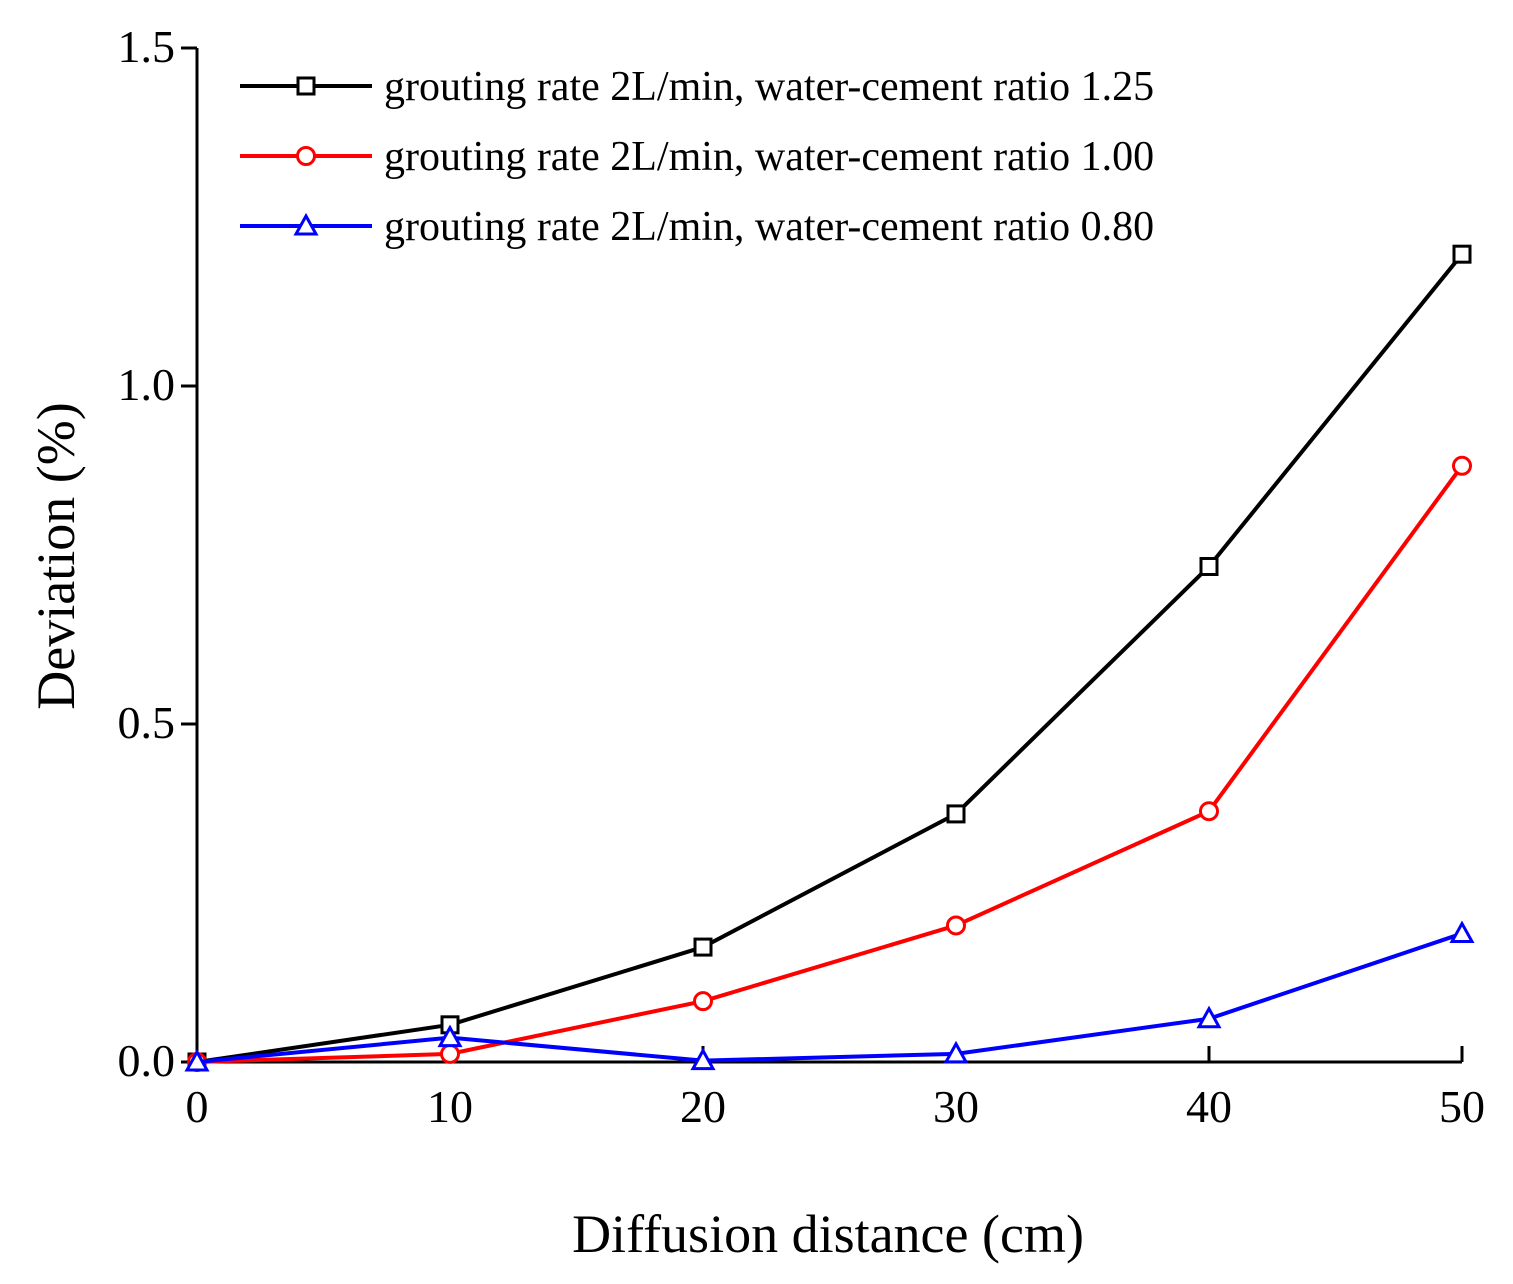  What do you see at coordinates (1209, 1106) in the screenshot?
I see `x-tick-label: 40` at bounding box center [1209, 1106].